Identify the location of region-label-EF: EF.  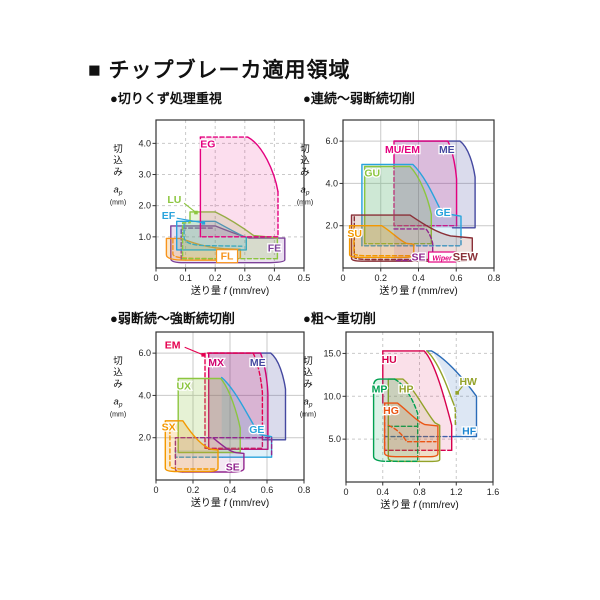
(183, 217).